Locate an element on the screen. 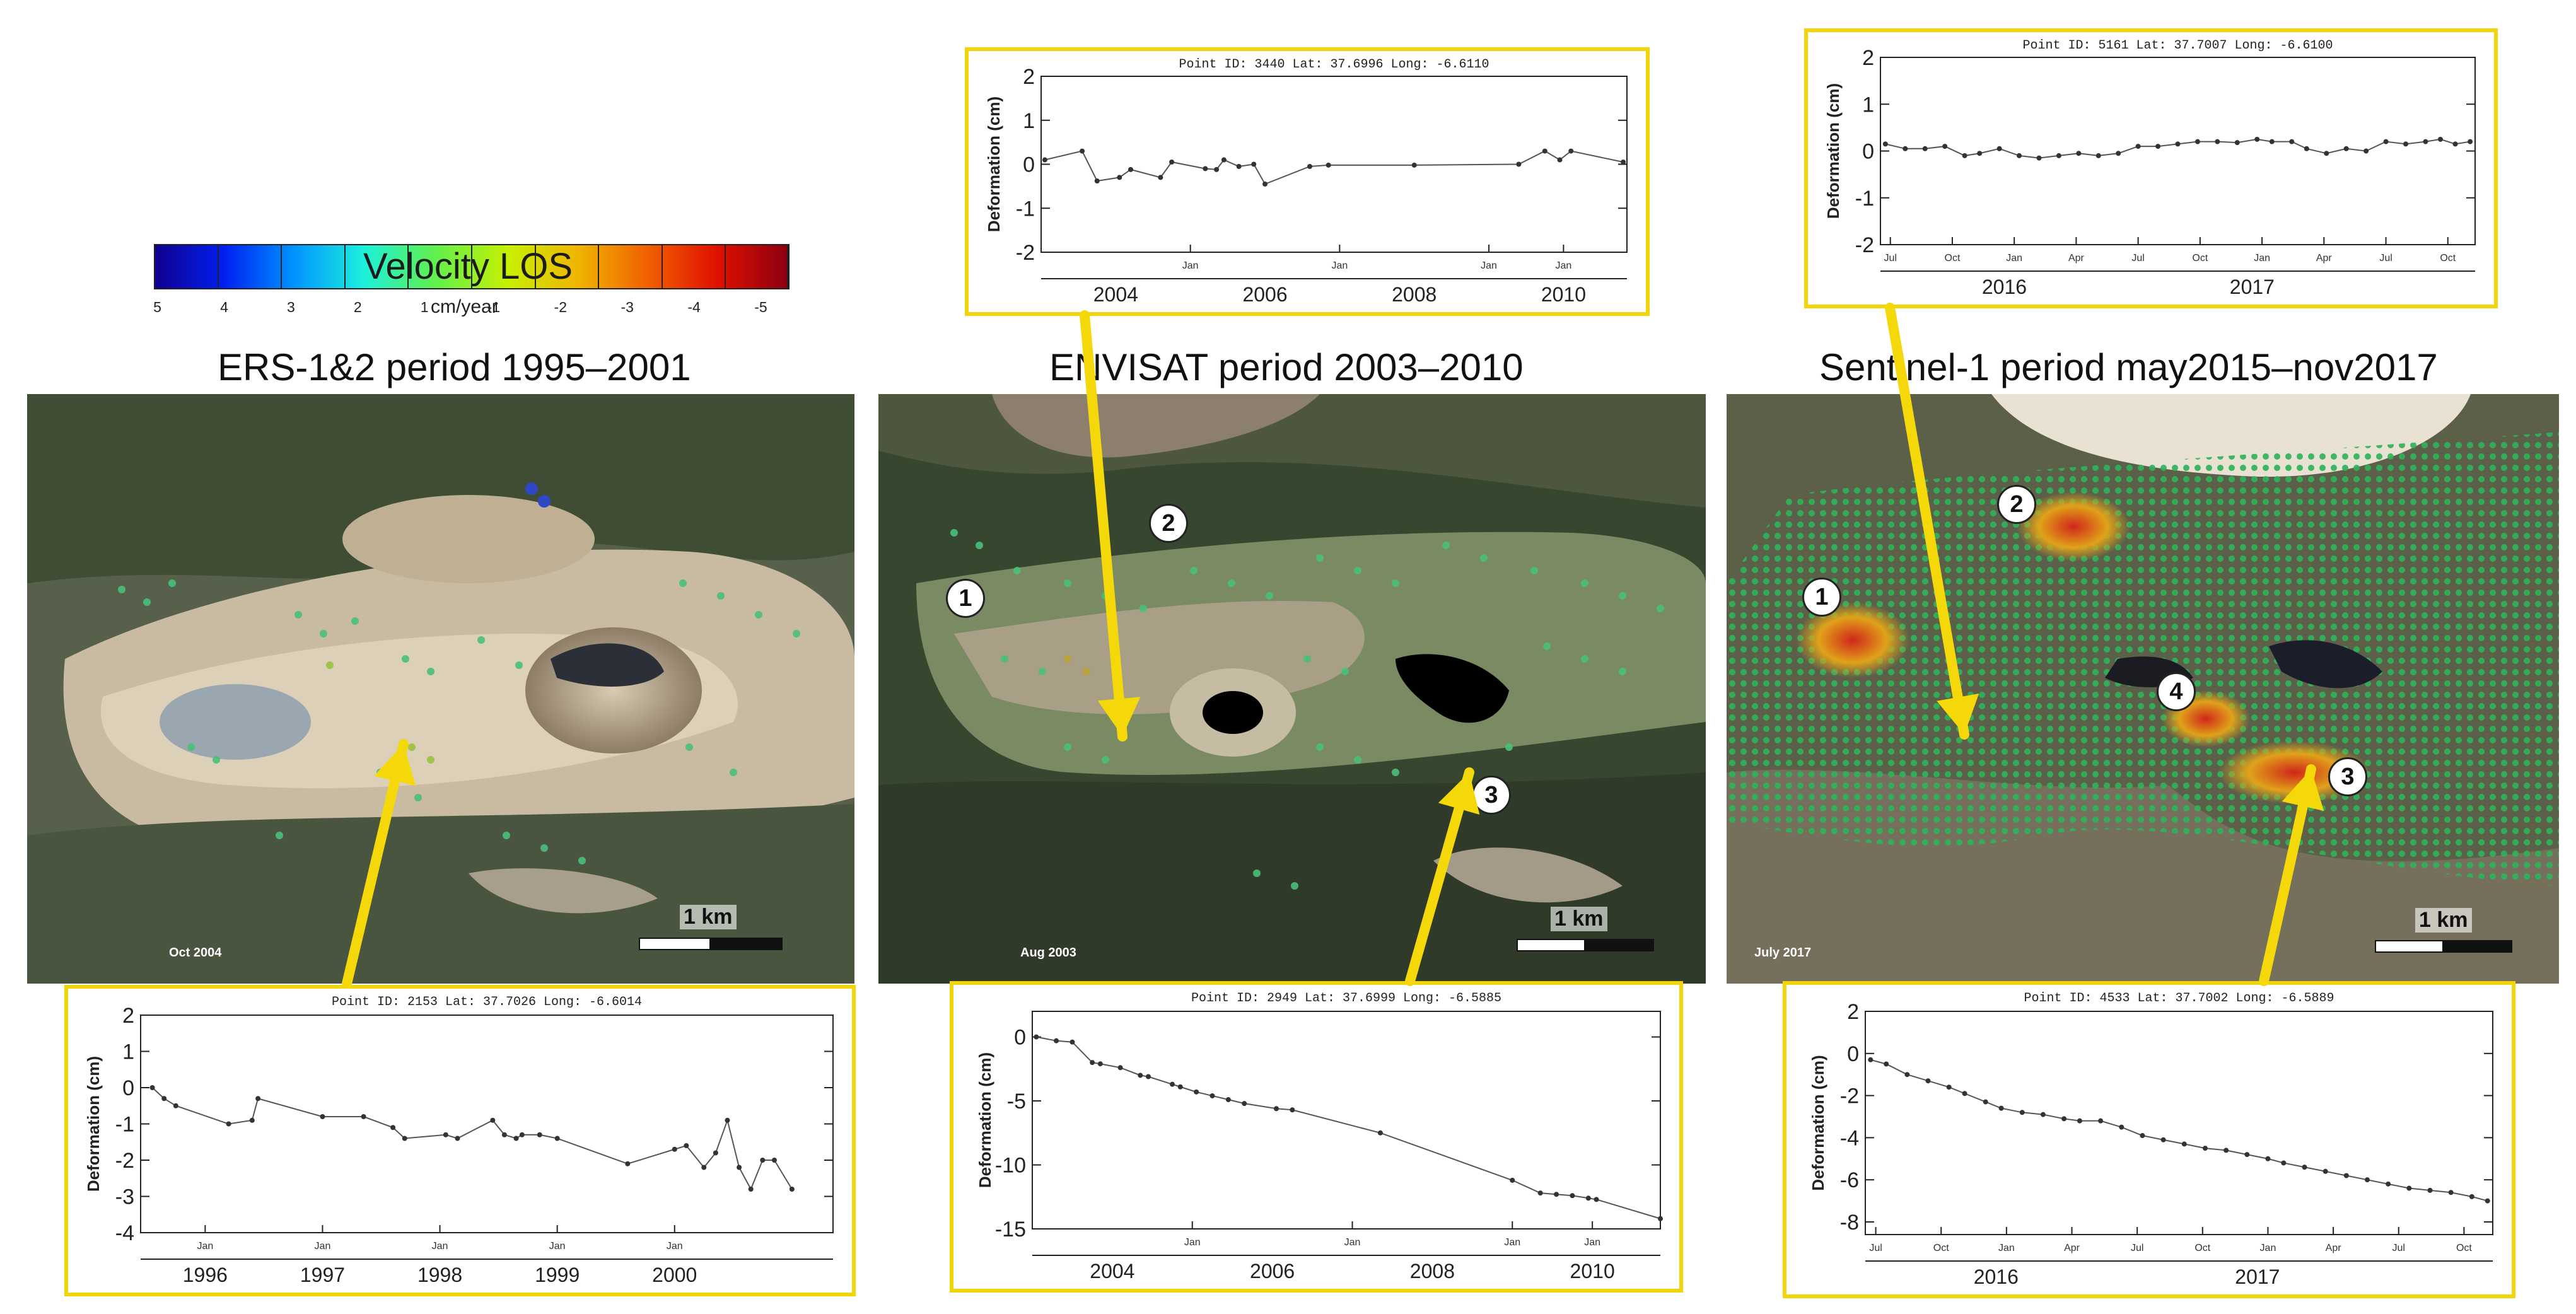 This screenshot has width=2576, height=1314. envisat-acquisition-date: Aug 2003 is located at coordinates (1048, 953).